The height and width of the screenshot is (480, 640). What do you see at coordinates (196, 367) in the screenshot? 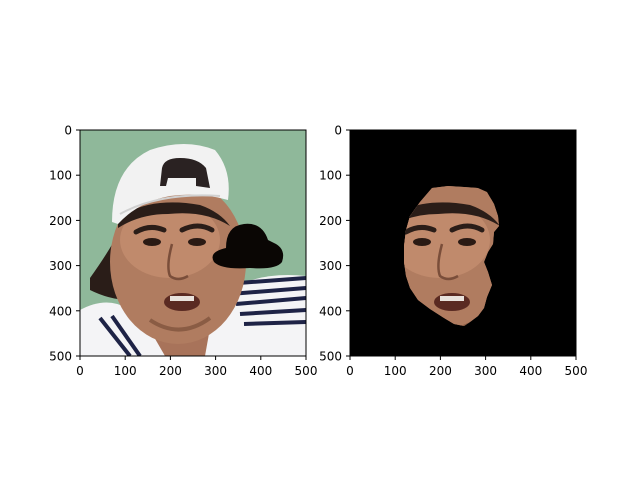
I see `left-x-axis: 0 100 200 300 400 500` at bounding box center [196, 367].